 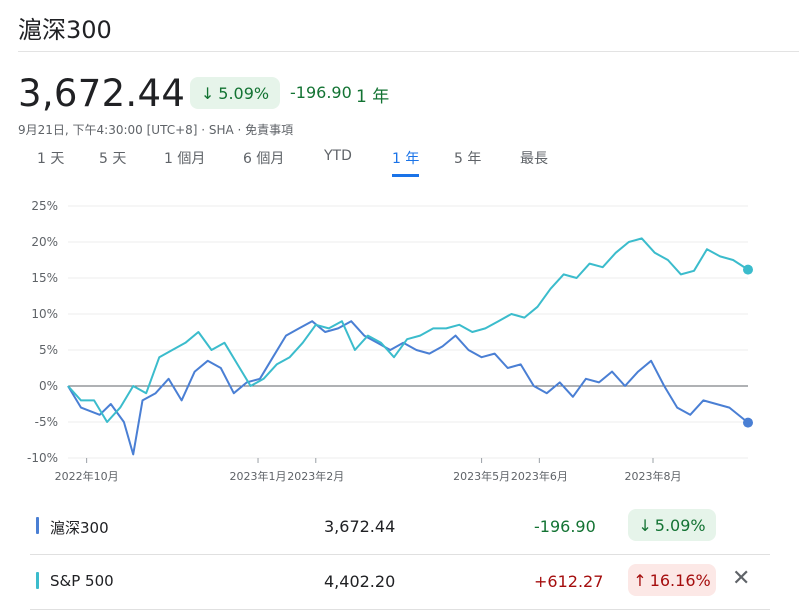 What do you see at coordinates (48, 350) in the screenshot?
I see `y-tick-label: 5%` at bounding box center [48, 350].